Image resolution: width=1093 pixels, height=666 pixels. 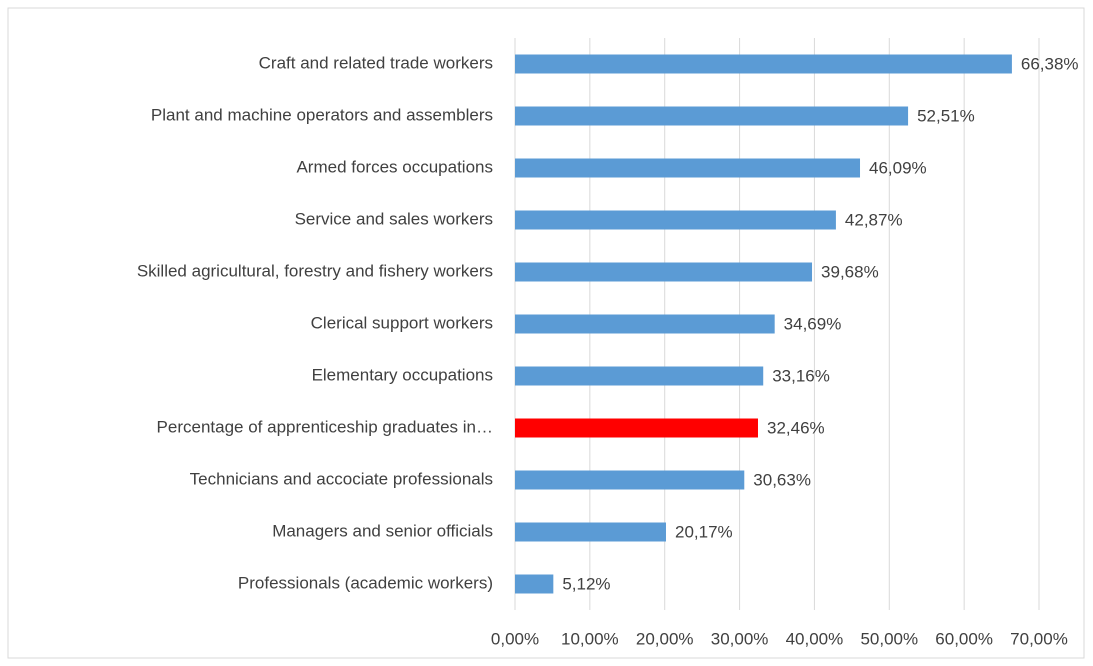 What do you see at coordinates (402, 374) in the screenshot?
I see `y-tick-label: Elementary occupations` at bounding box center [402, 374].